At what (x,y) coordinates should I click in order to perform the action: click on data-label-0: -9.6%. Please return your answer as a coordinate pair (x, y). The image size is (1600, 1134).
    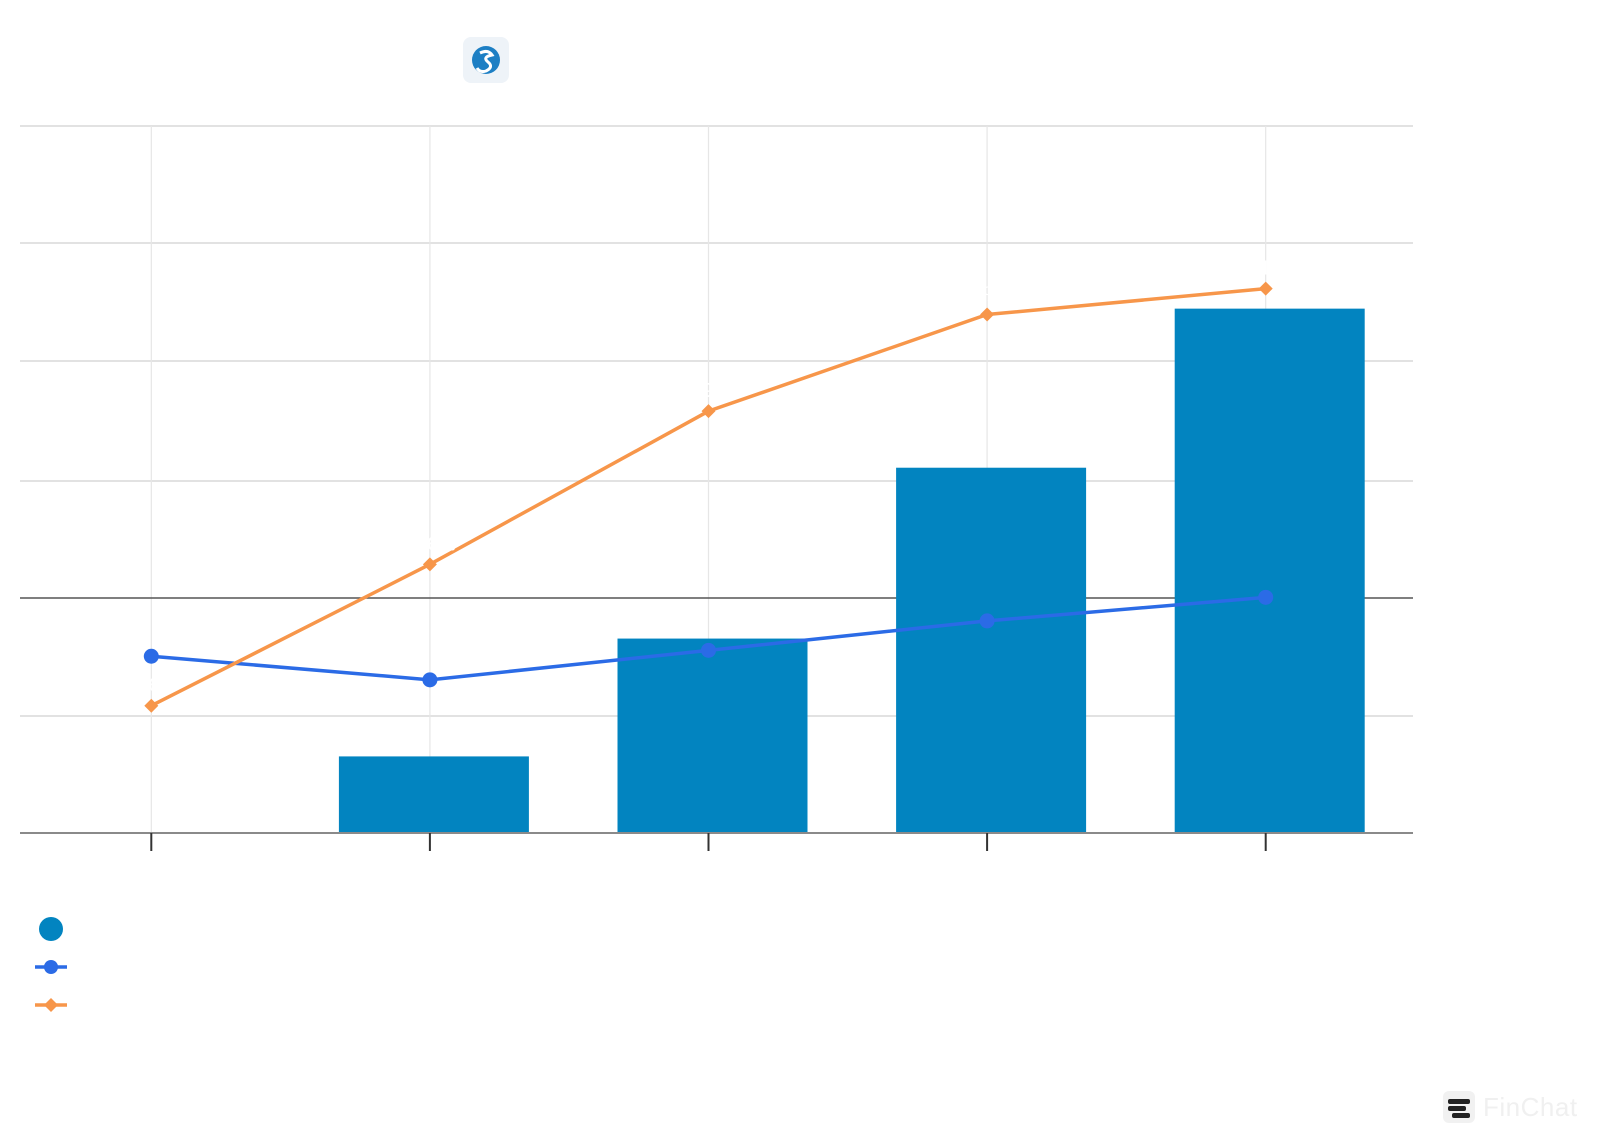
    Looking at the image, I should click on (151, 686).